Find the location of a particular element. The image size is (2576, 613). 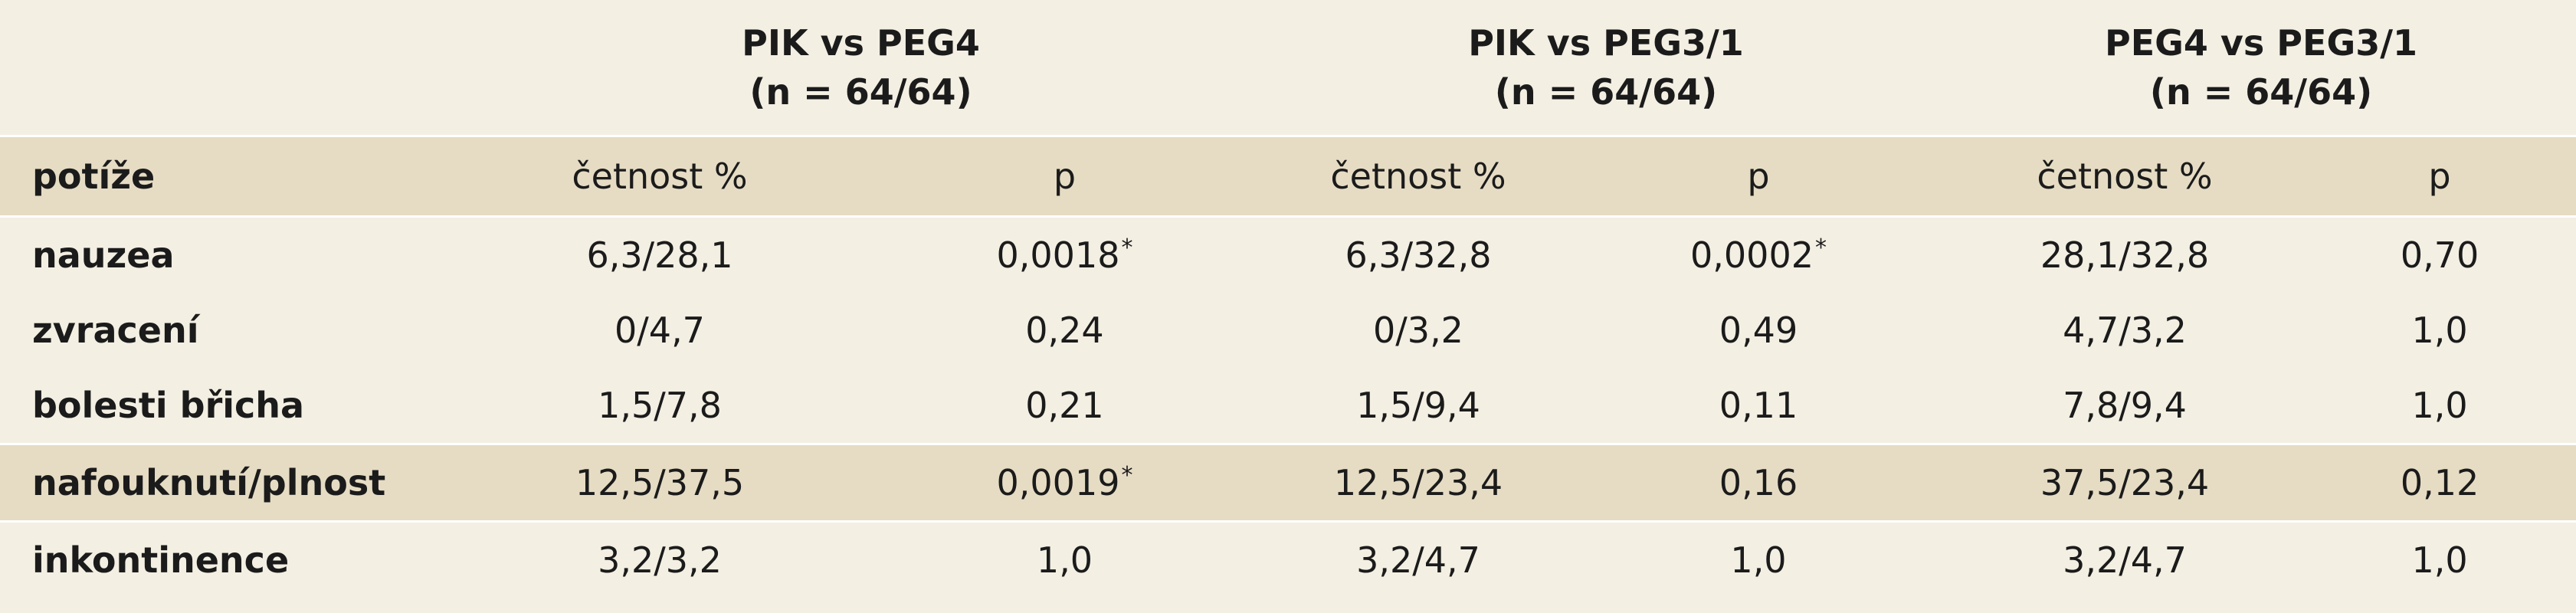

p-value-cell: 0,24 is located at coordinates (1065, 330).